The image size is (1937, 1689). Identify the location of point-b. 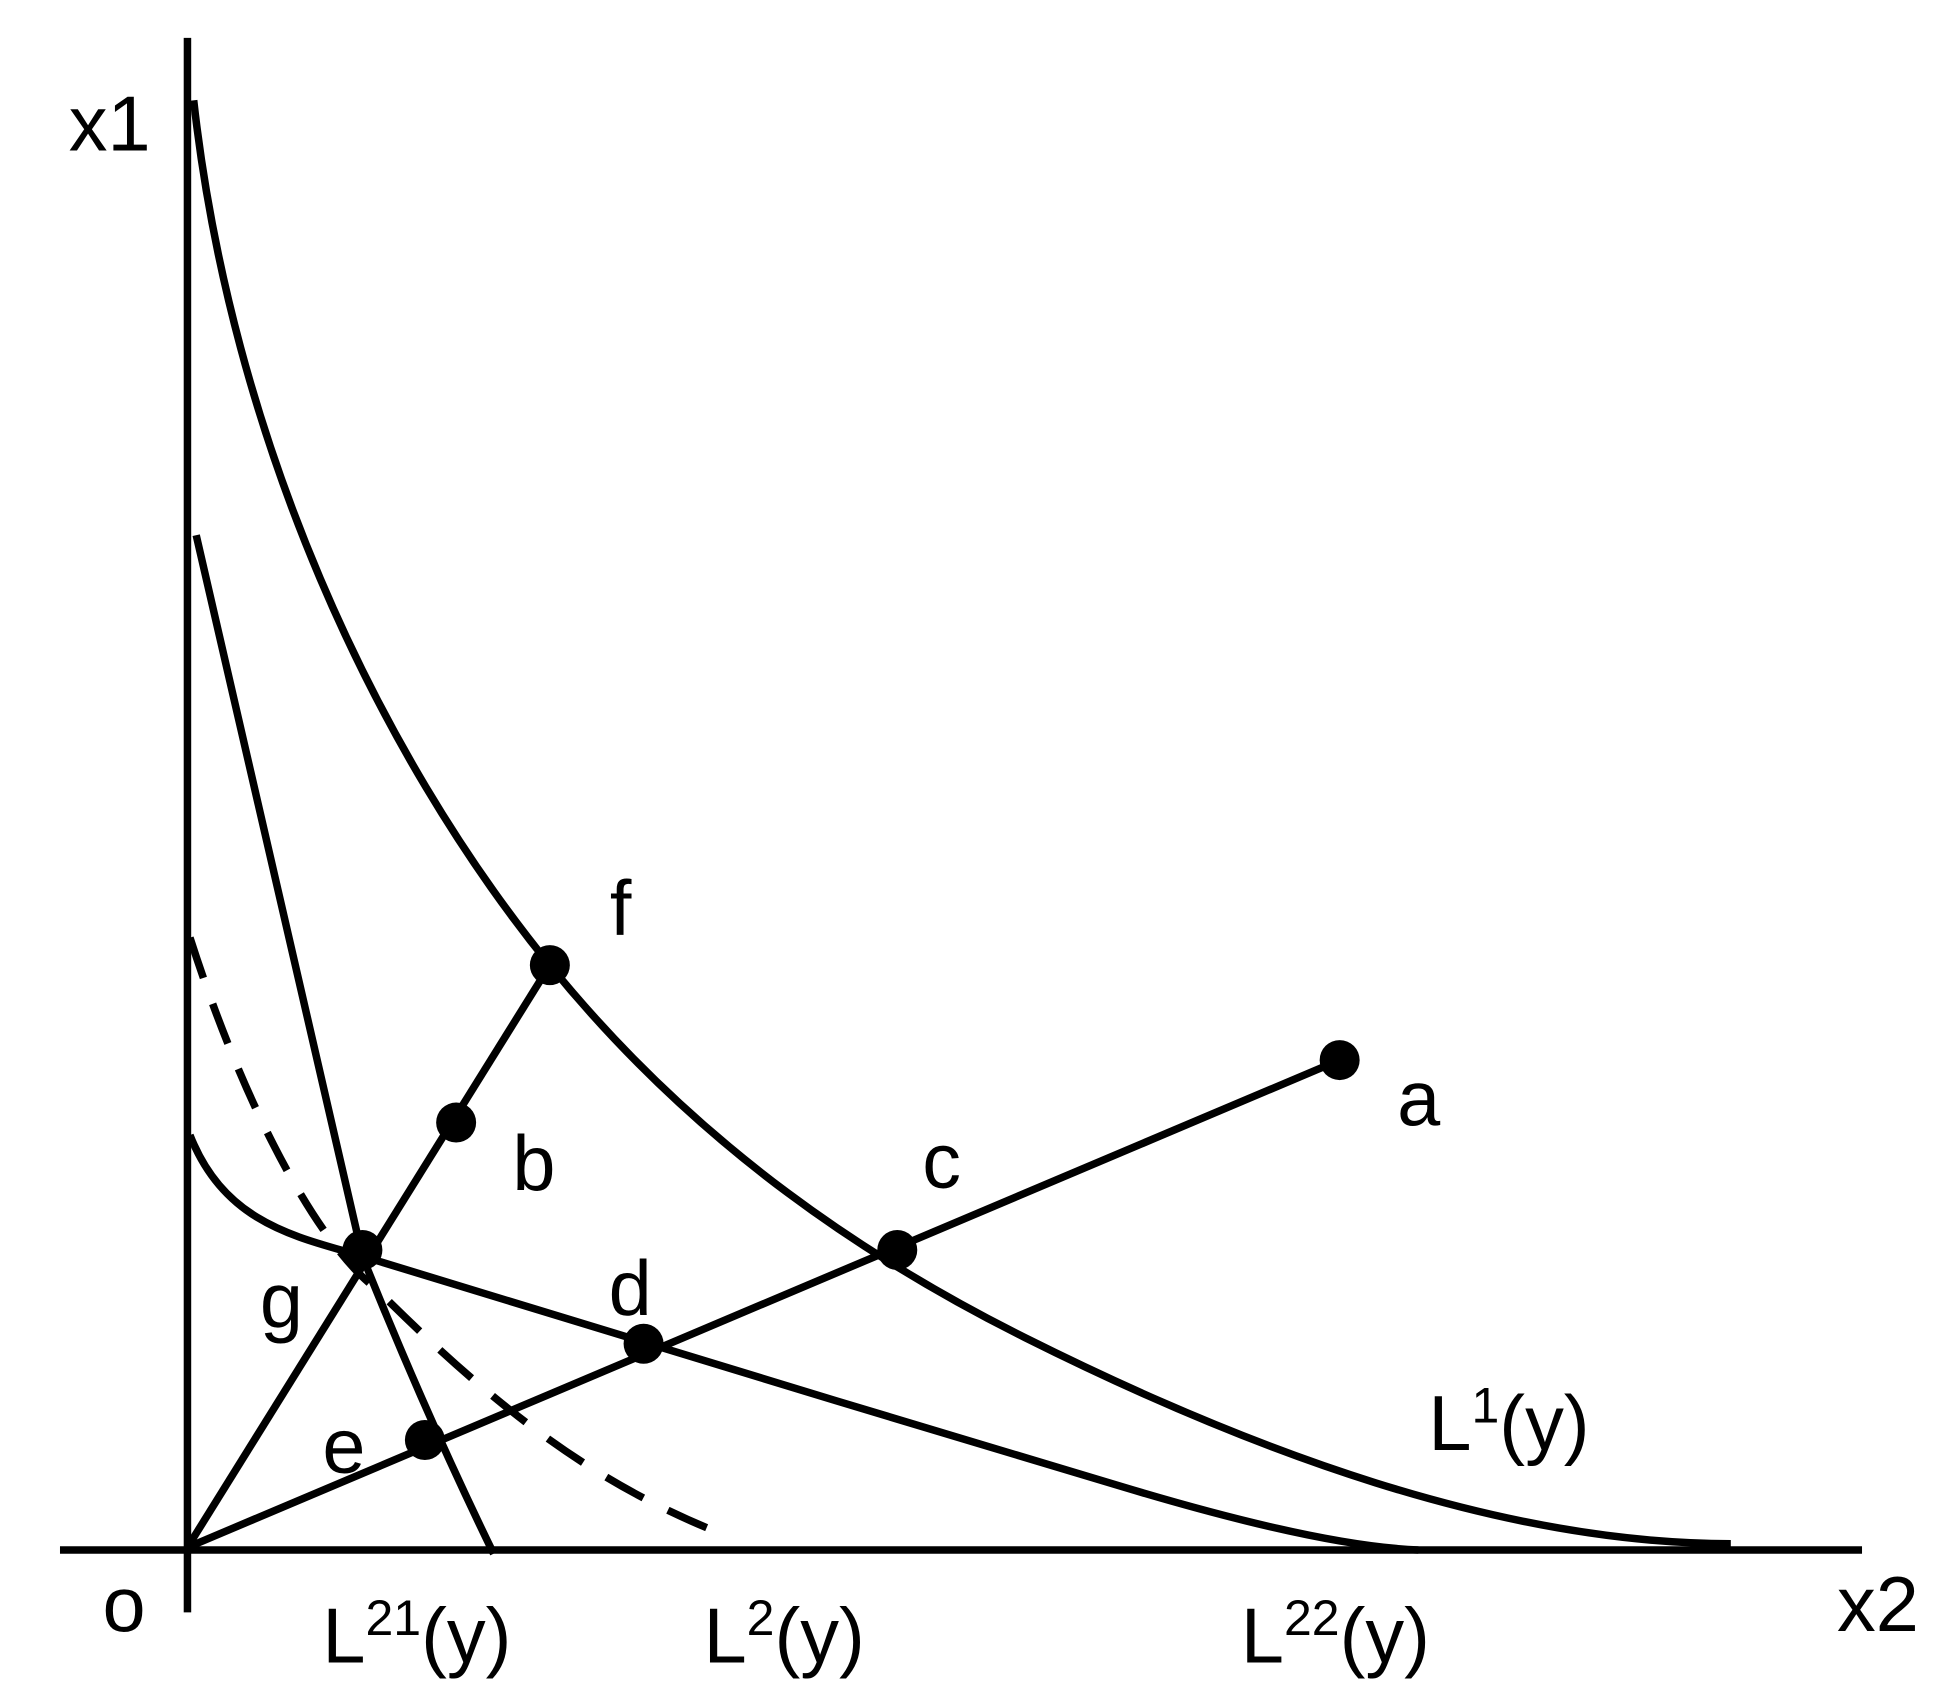
(456, 1122).